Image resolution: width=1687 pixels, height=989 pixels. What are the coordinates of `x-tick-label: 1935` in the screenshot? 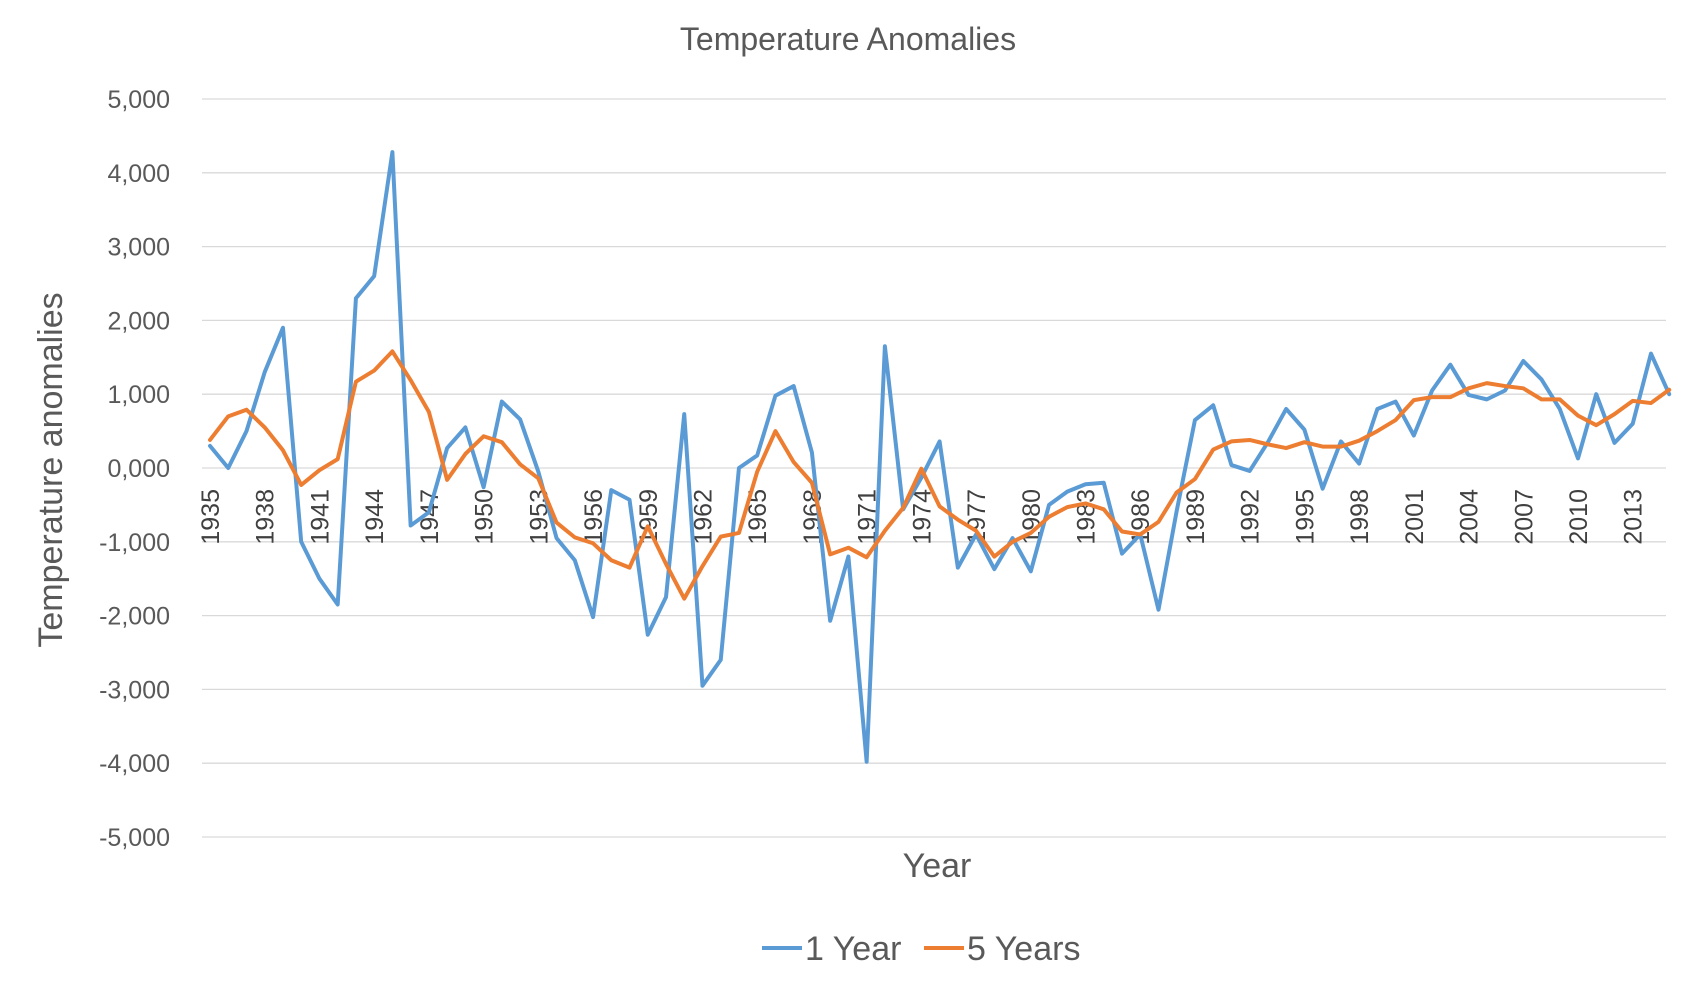 It's located at (211, 517).